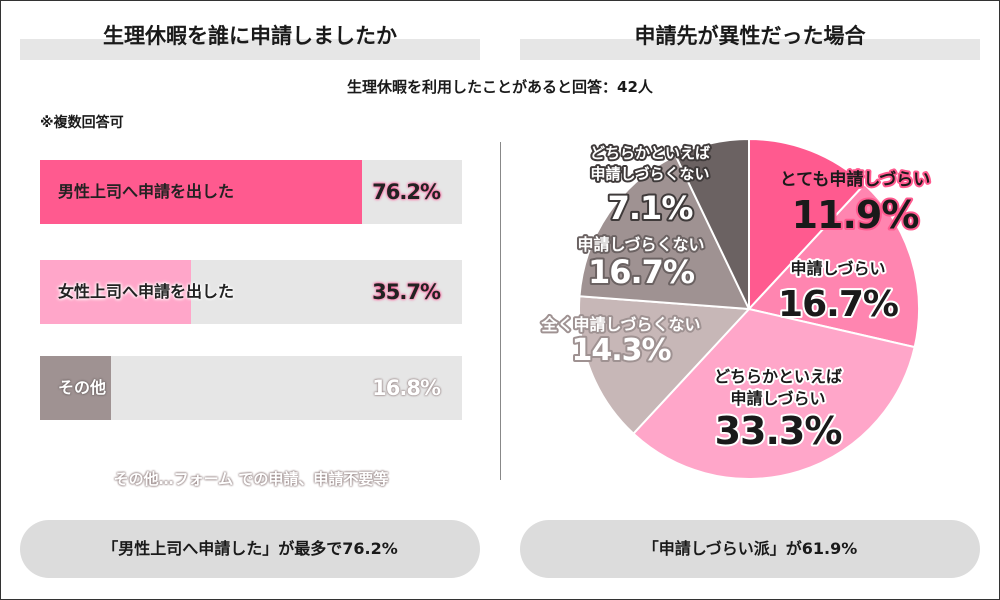  I want to click on bar-track: 男性上司へ申請を出した 76.2%, so click(251, 192).